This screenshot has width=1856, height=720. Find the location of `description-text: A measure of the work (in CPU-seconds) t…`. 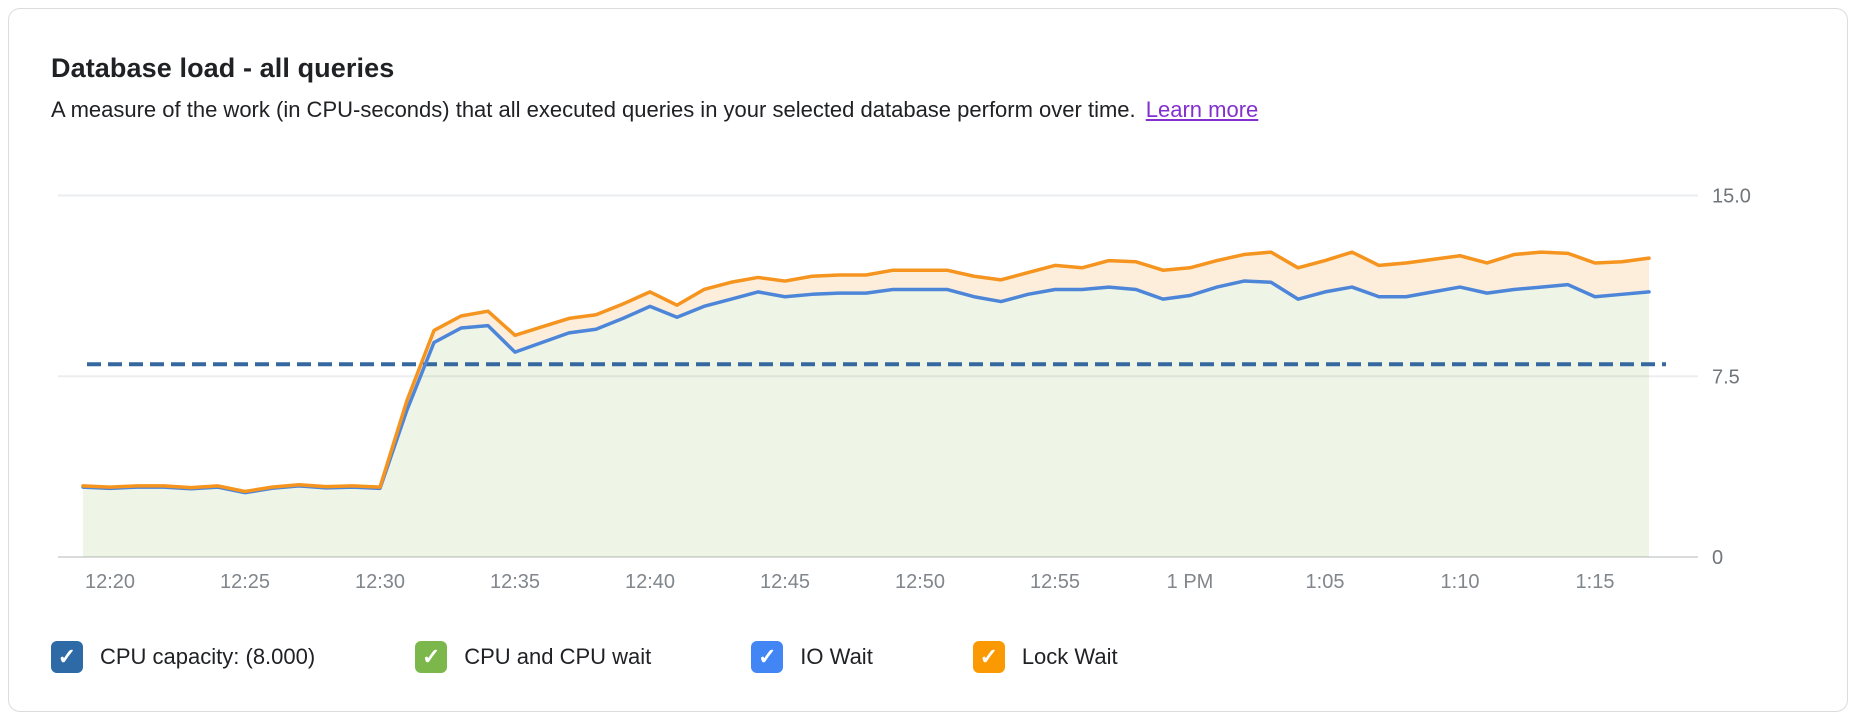

description-text: A measure of the work (in CPU-seconds) t… is located at coordinates (593, 109).